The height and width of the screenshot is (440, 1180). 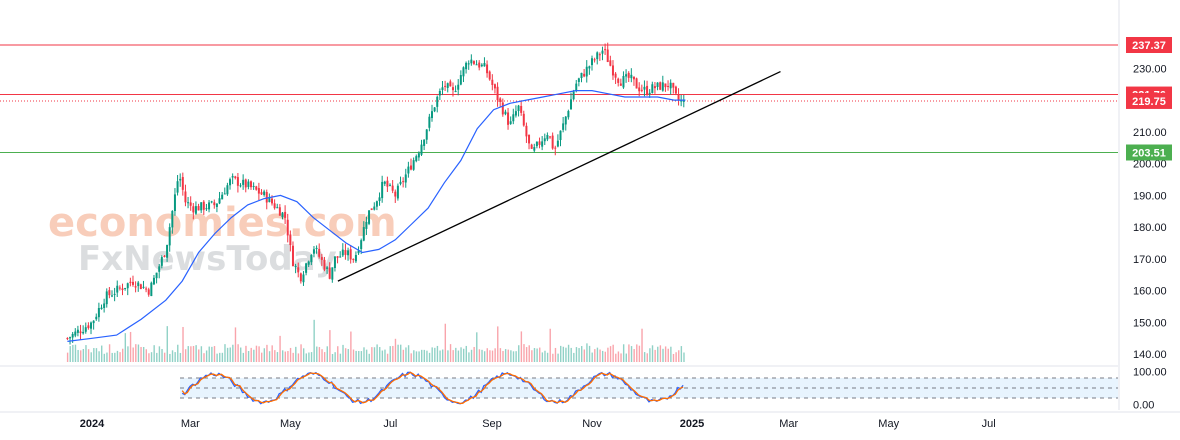 What do you see at coordinates (1149, 100) in the screenshot?
I see `level-badge` at bounding box center [1149, 100].